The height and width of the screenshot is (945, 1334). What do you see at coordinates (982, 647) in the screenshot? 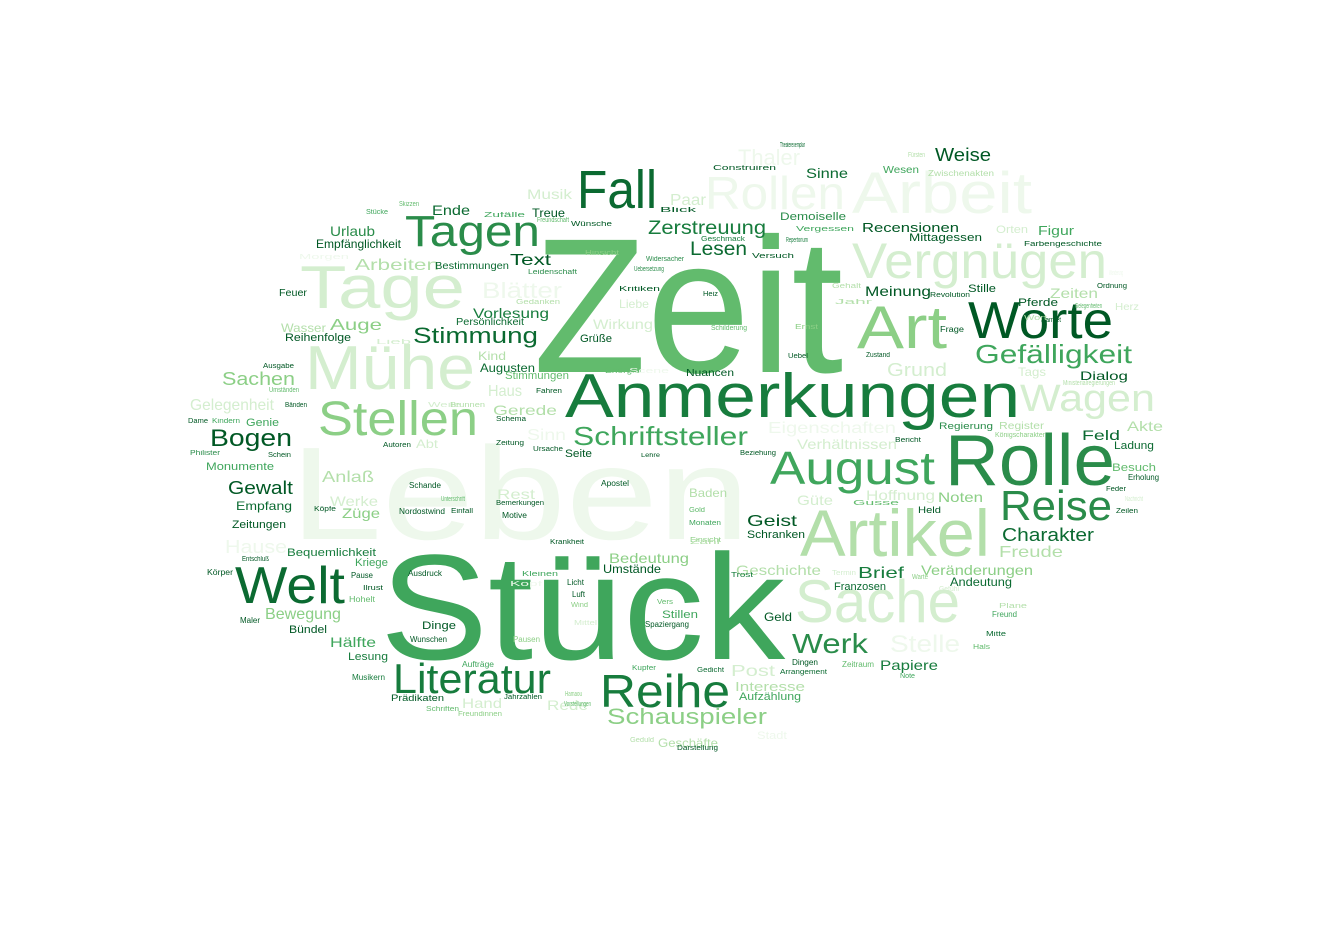
I see `cloud-word: Hals` at bounding box center [982, 647].